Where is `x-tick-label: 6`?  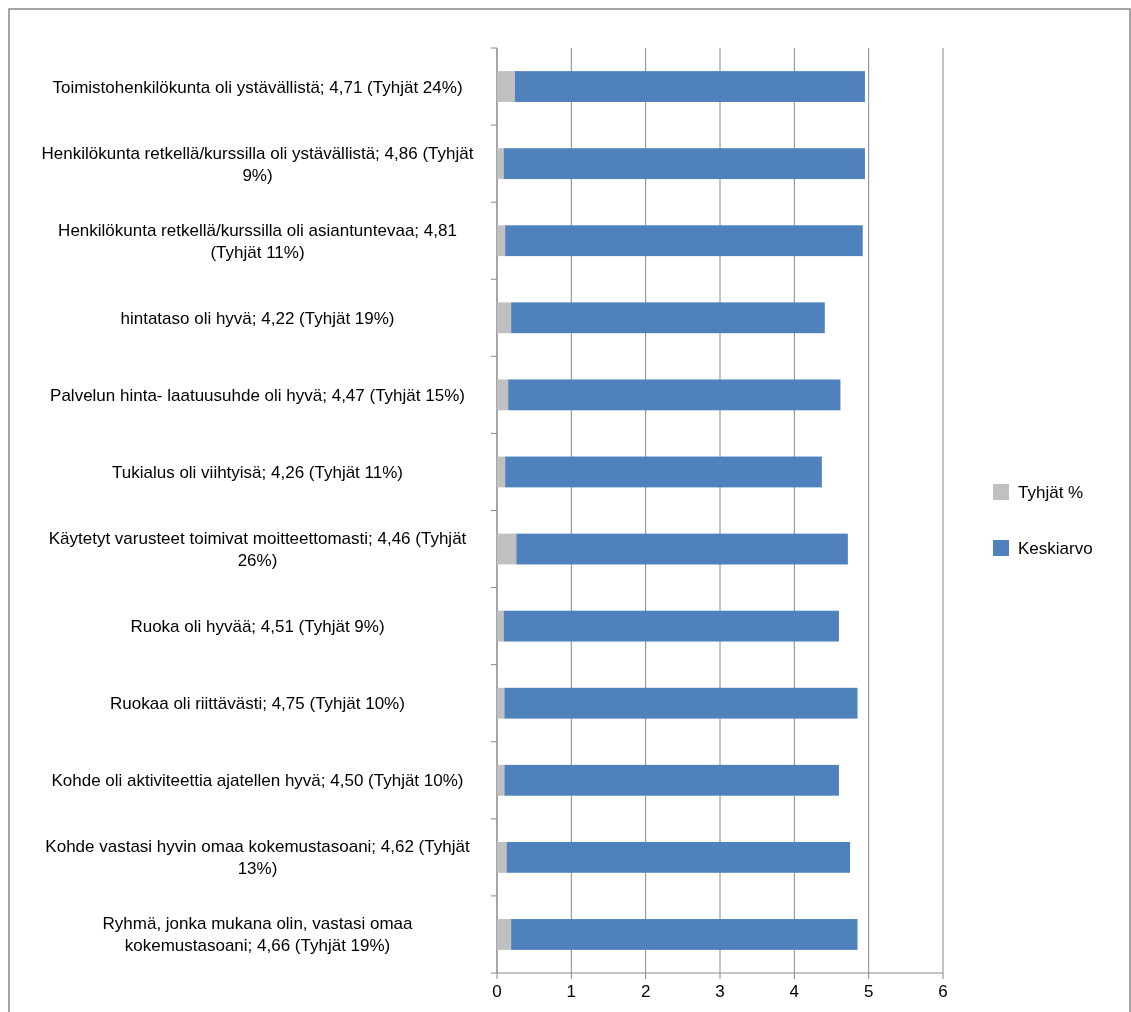 x-tick-label: 6 is located at coordinates (943, 991).